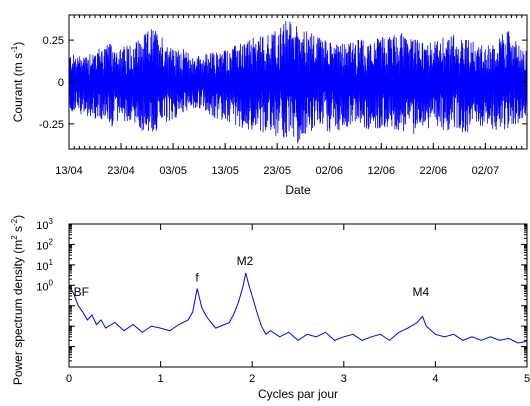 This screenshot has height=406, width=530. What do you see at coordinates (53, 41) in the screenshot?
I see `top-y-tick-label: 0.25` at bounding box center [53, 41].